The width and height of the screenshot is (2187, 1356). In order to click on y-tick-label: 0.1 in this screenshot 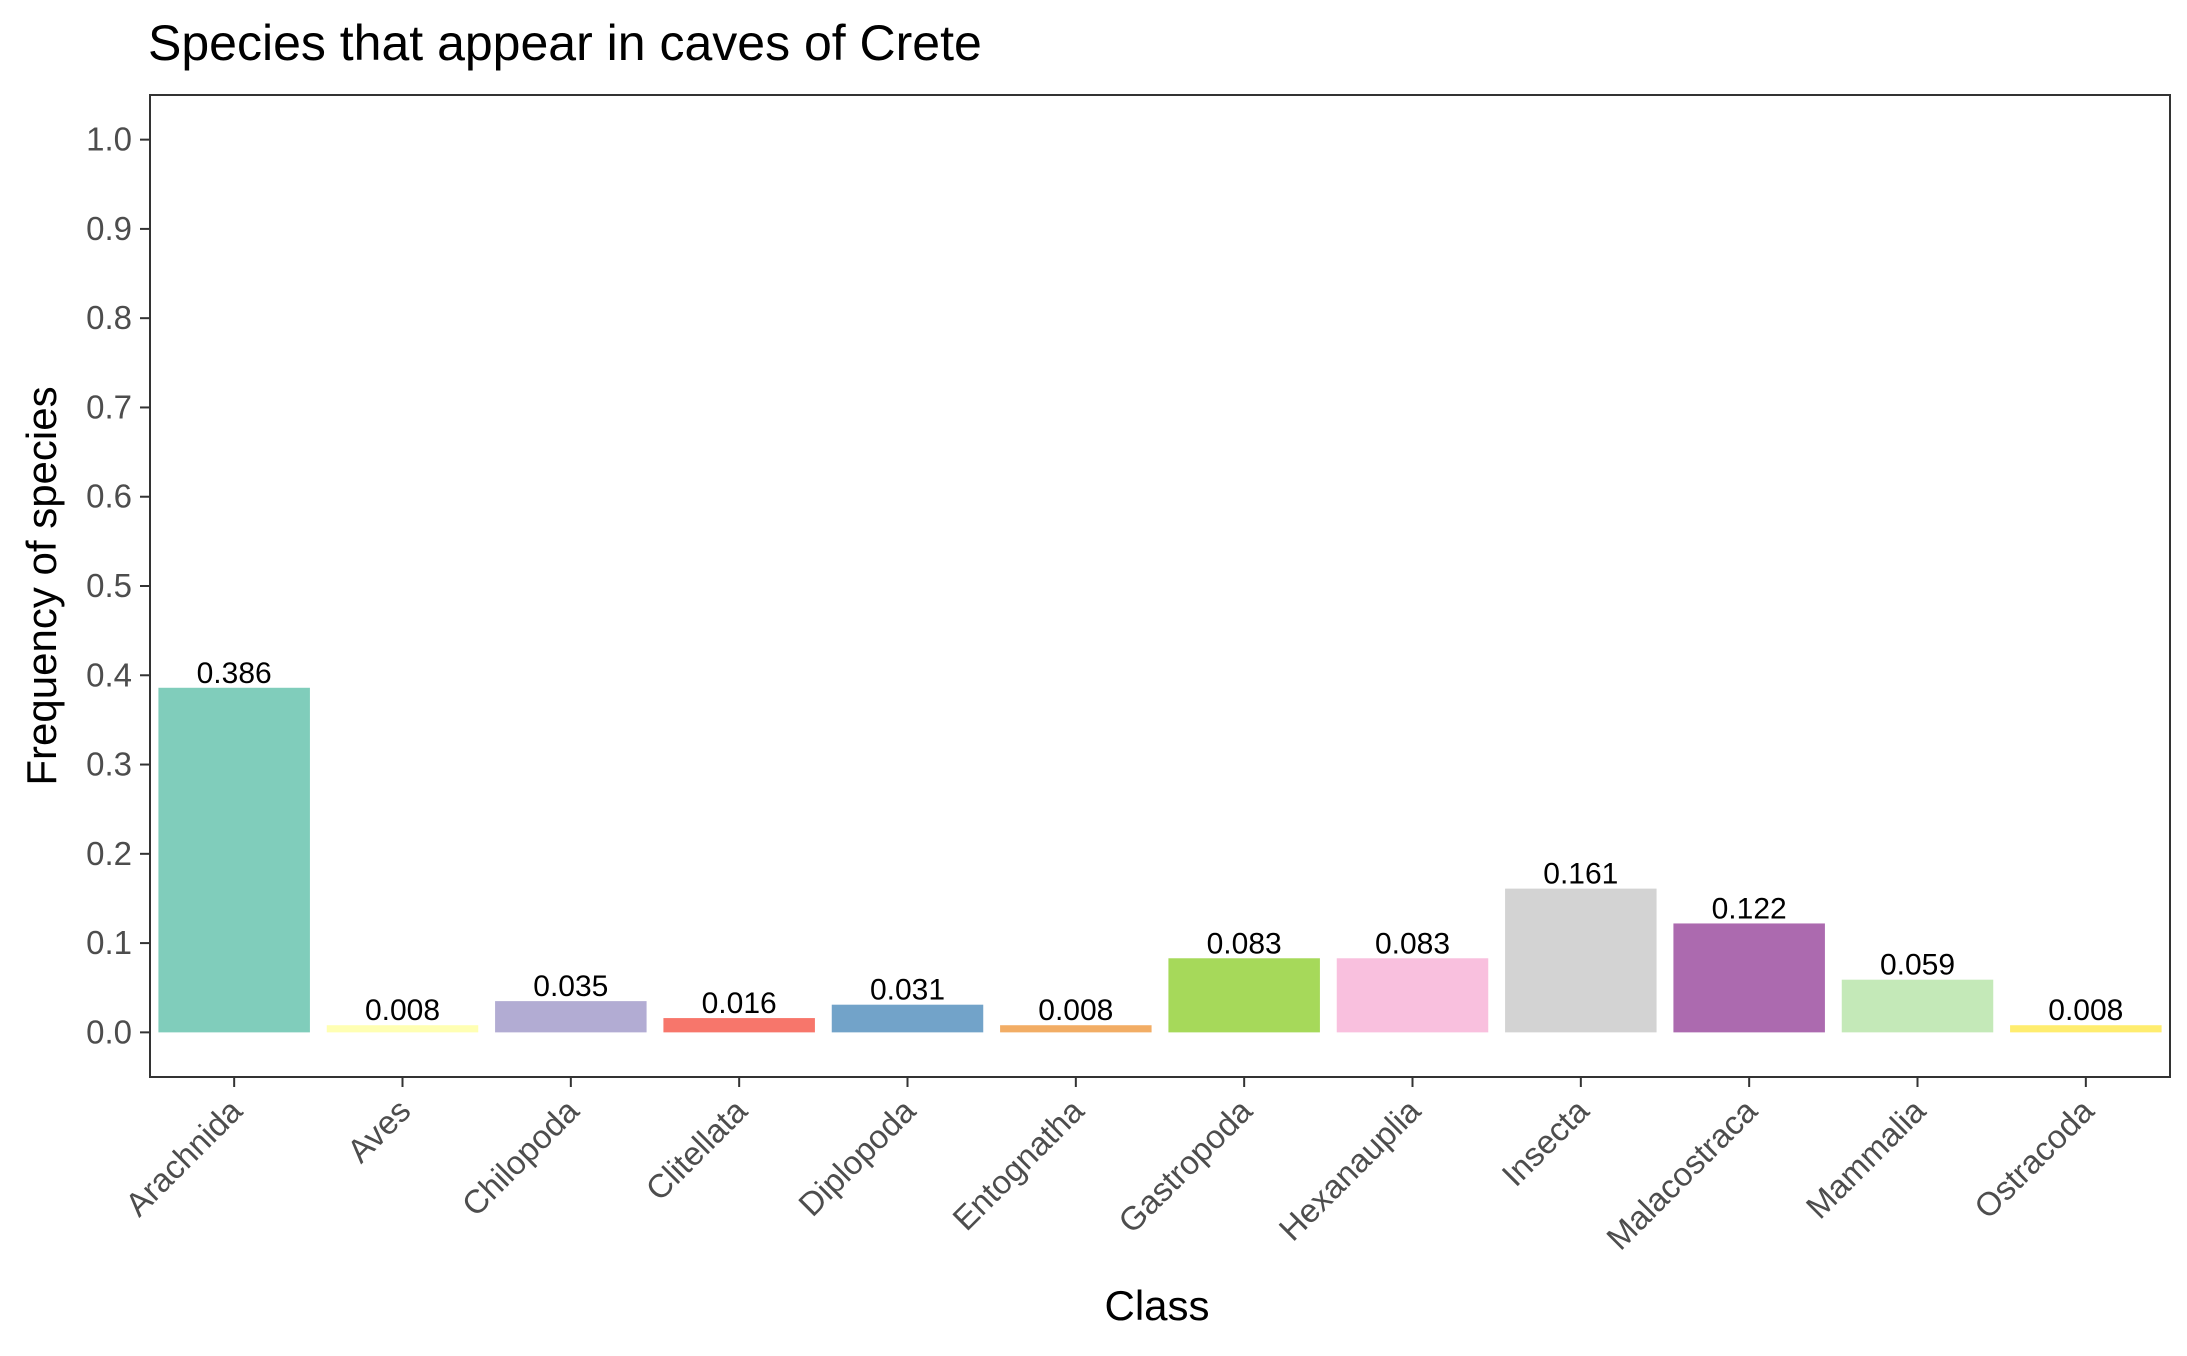, I will do `click(109, 942)`.